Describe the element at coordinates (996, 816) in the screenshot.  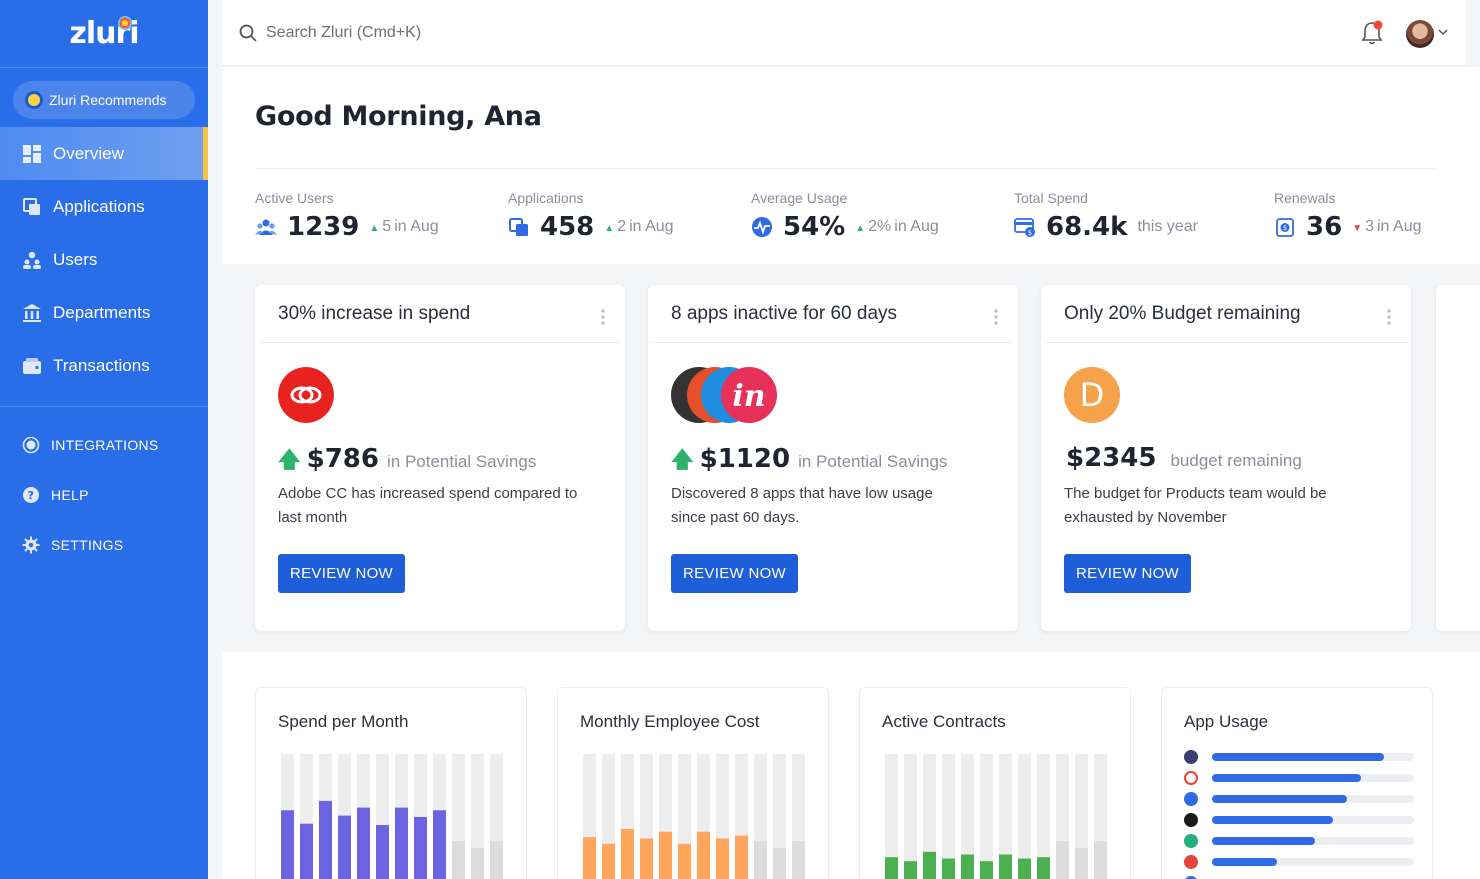
I see `contracts-bar-chart` at that location.